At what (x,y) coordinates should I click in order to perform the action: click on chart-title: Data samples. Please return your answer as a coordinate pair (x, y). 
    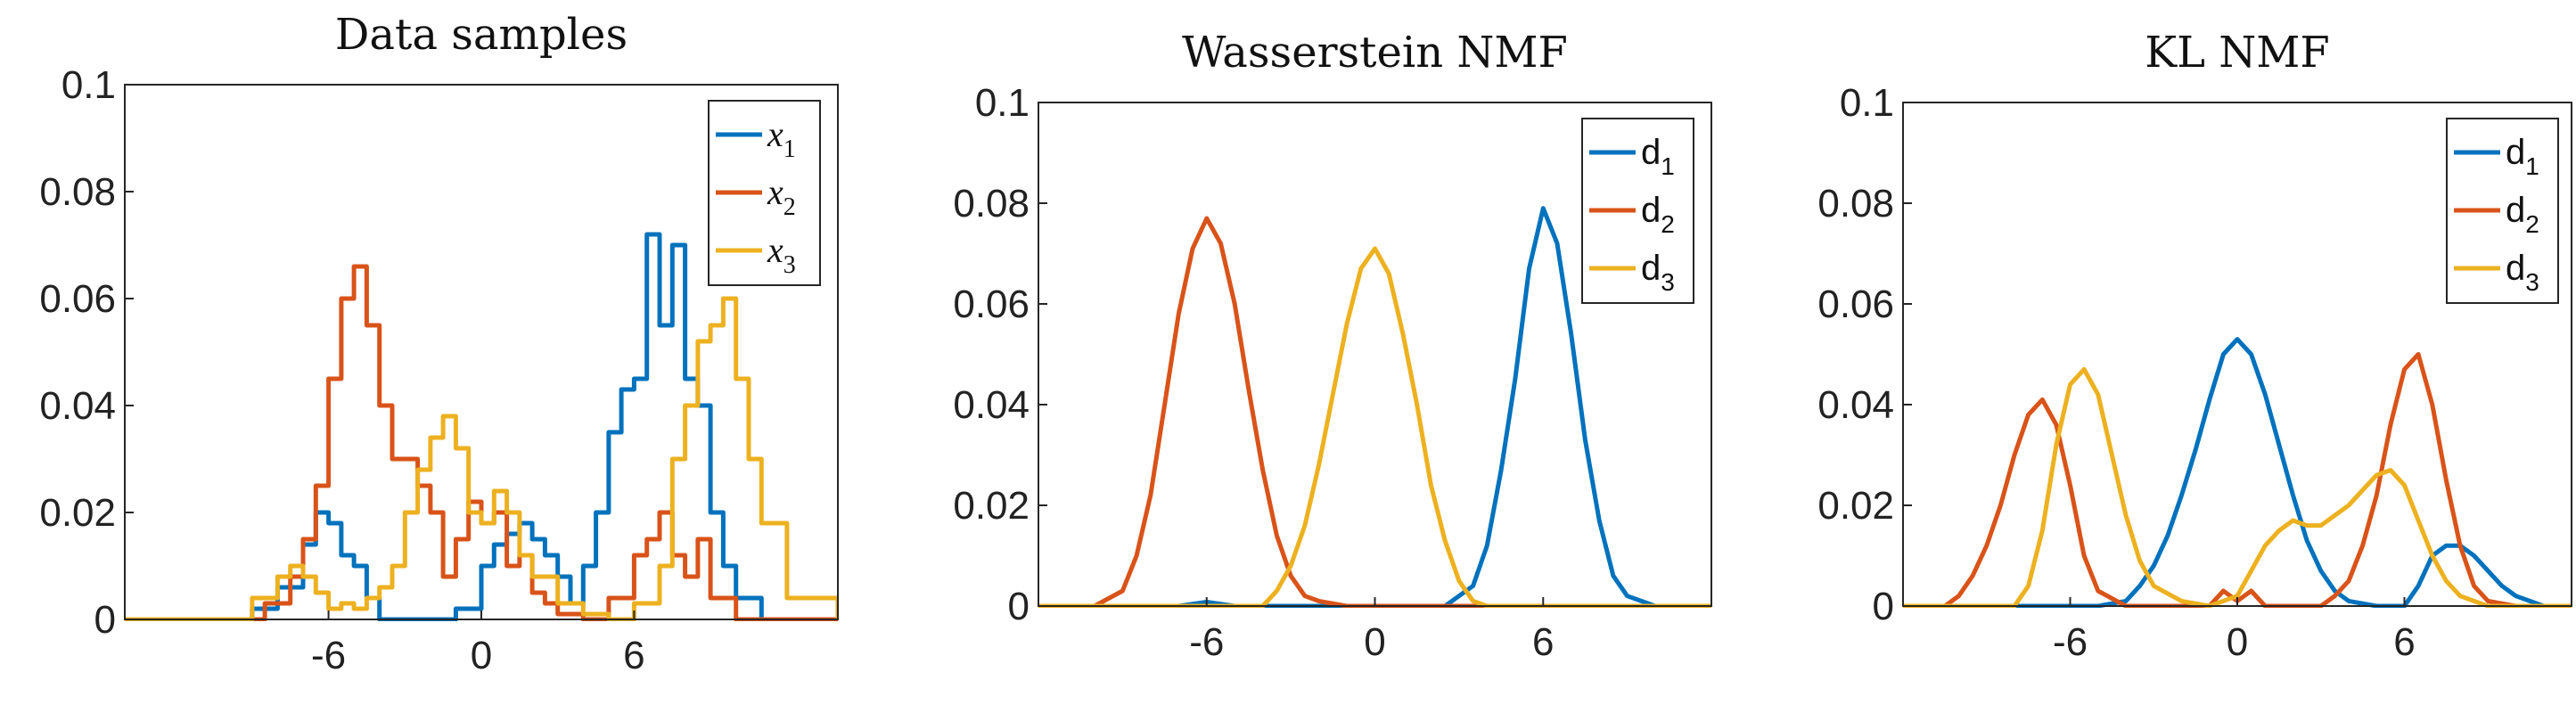
    Looking at the image, I should click on (481, 35).